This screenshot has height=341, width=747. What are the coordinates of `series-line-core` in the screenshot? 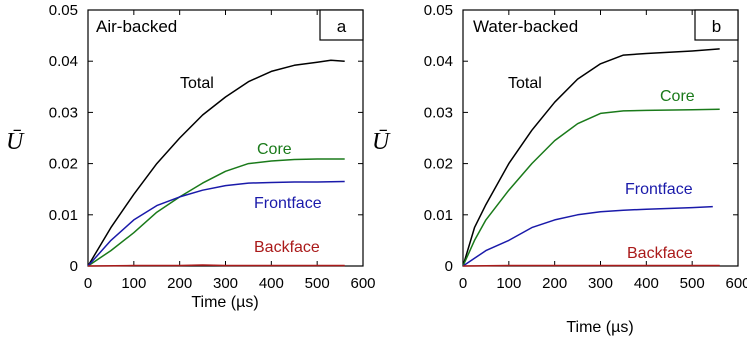 It's located at (216, 212).